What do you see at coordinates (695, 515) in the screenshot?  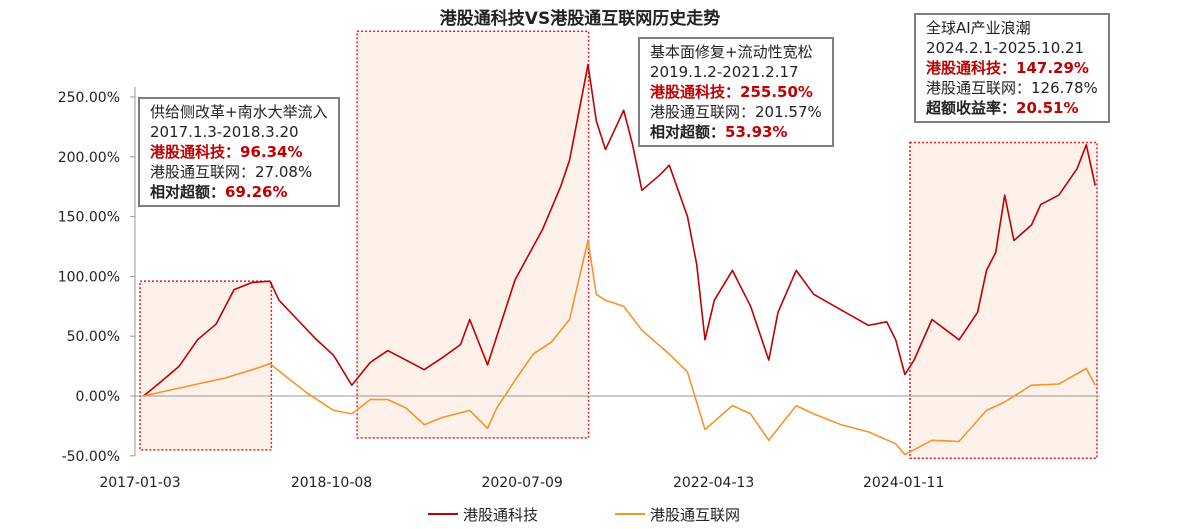 I see `legend-label-internet: 港股通互联网` at bounding box center [695, 515].